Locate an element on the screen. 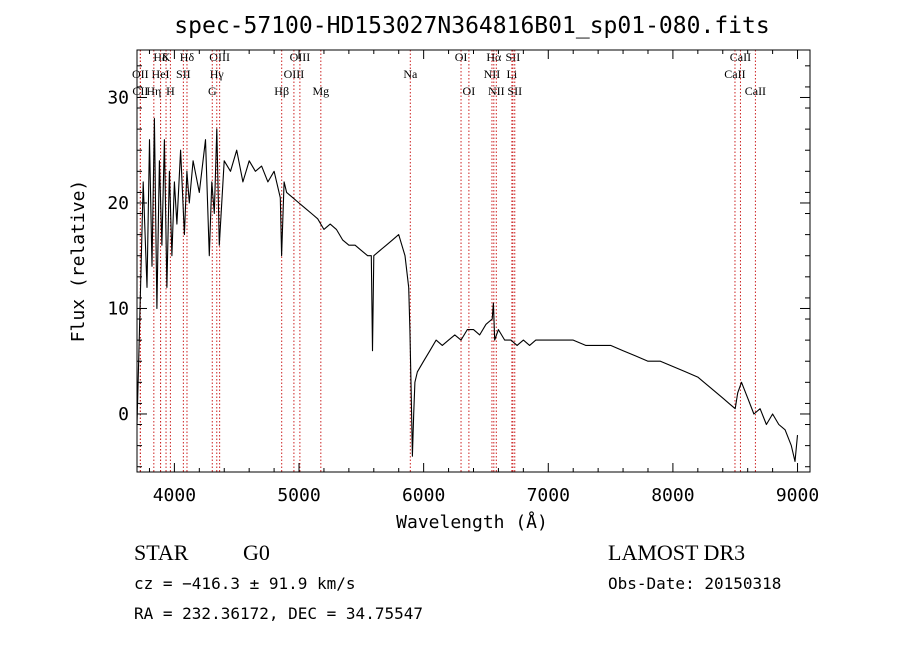  x-tick-label-4: 8000 is located at coordinates (672, 495).